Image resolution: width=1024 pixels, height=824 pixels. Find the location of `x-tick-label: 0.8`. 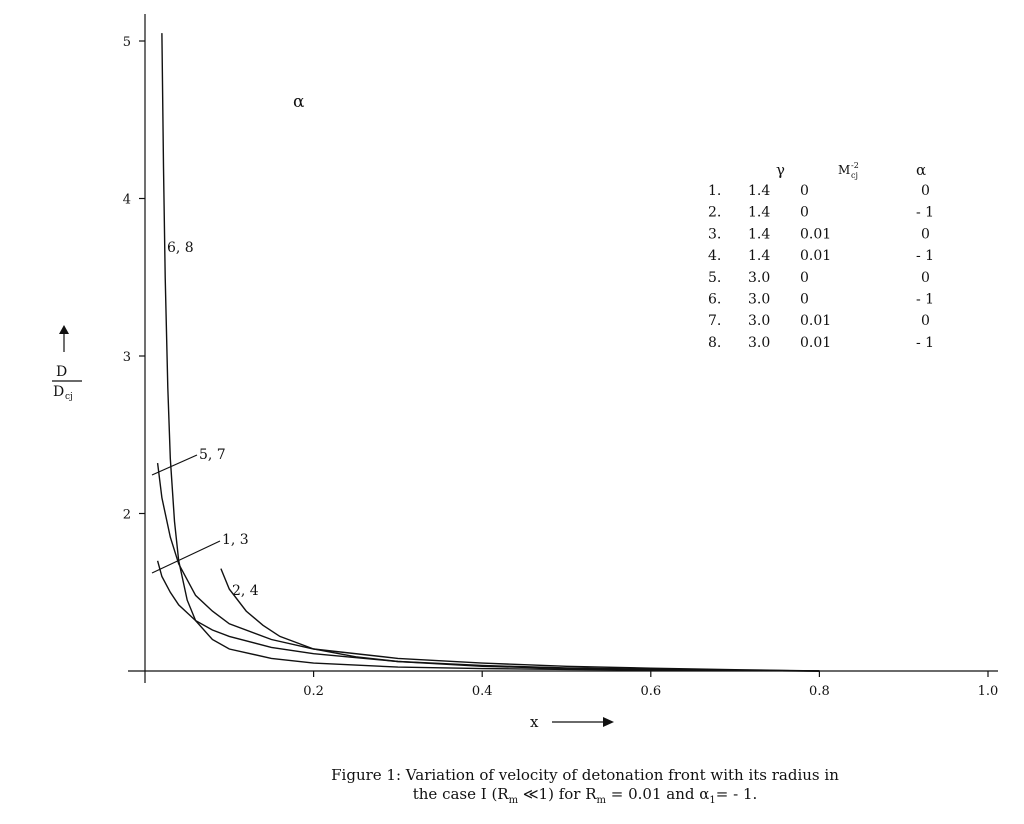

x-tick-label: 0.8 is located at coordinates (819, 691).